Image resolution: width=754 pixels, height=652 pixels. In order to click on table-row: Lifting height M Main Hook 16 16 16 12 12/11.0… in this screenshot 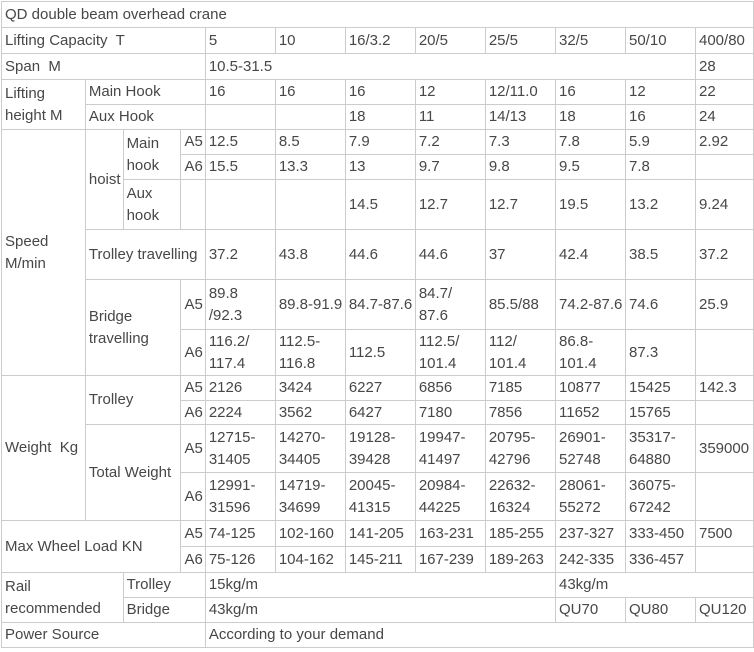, I will do `click(377, 104)`.